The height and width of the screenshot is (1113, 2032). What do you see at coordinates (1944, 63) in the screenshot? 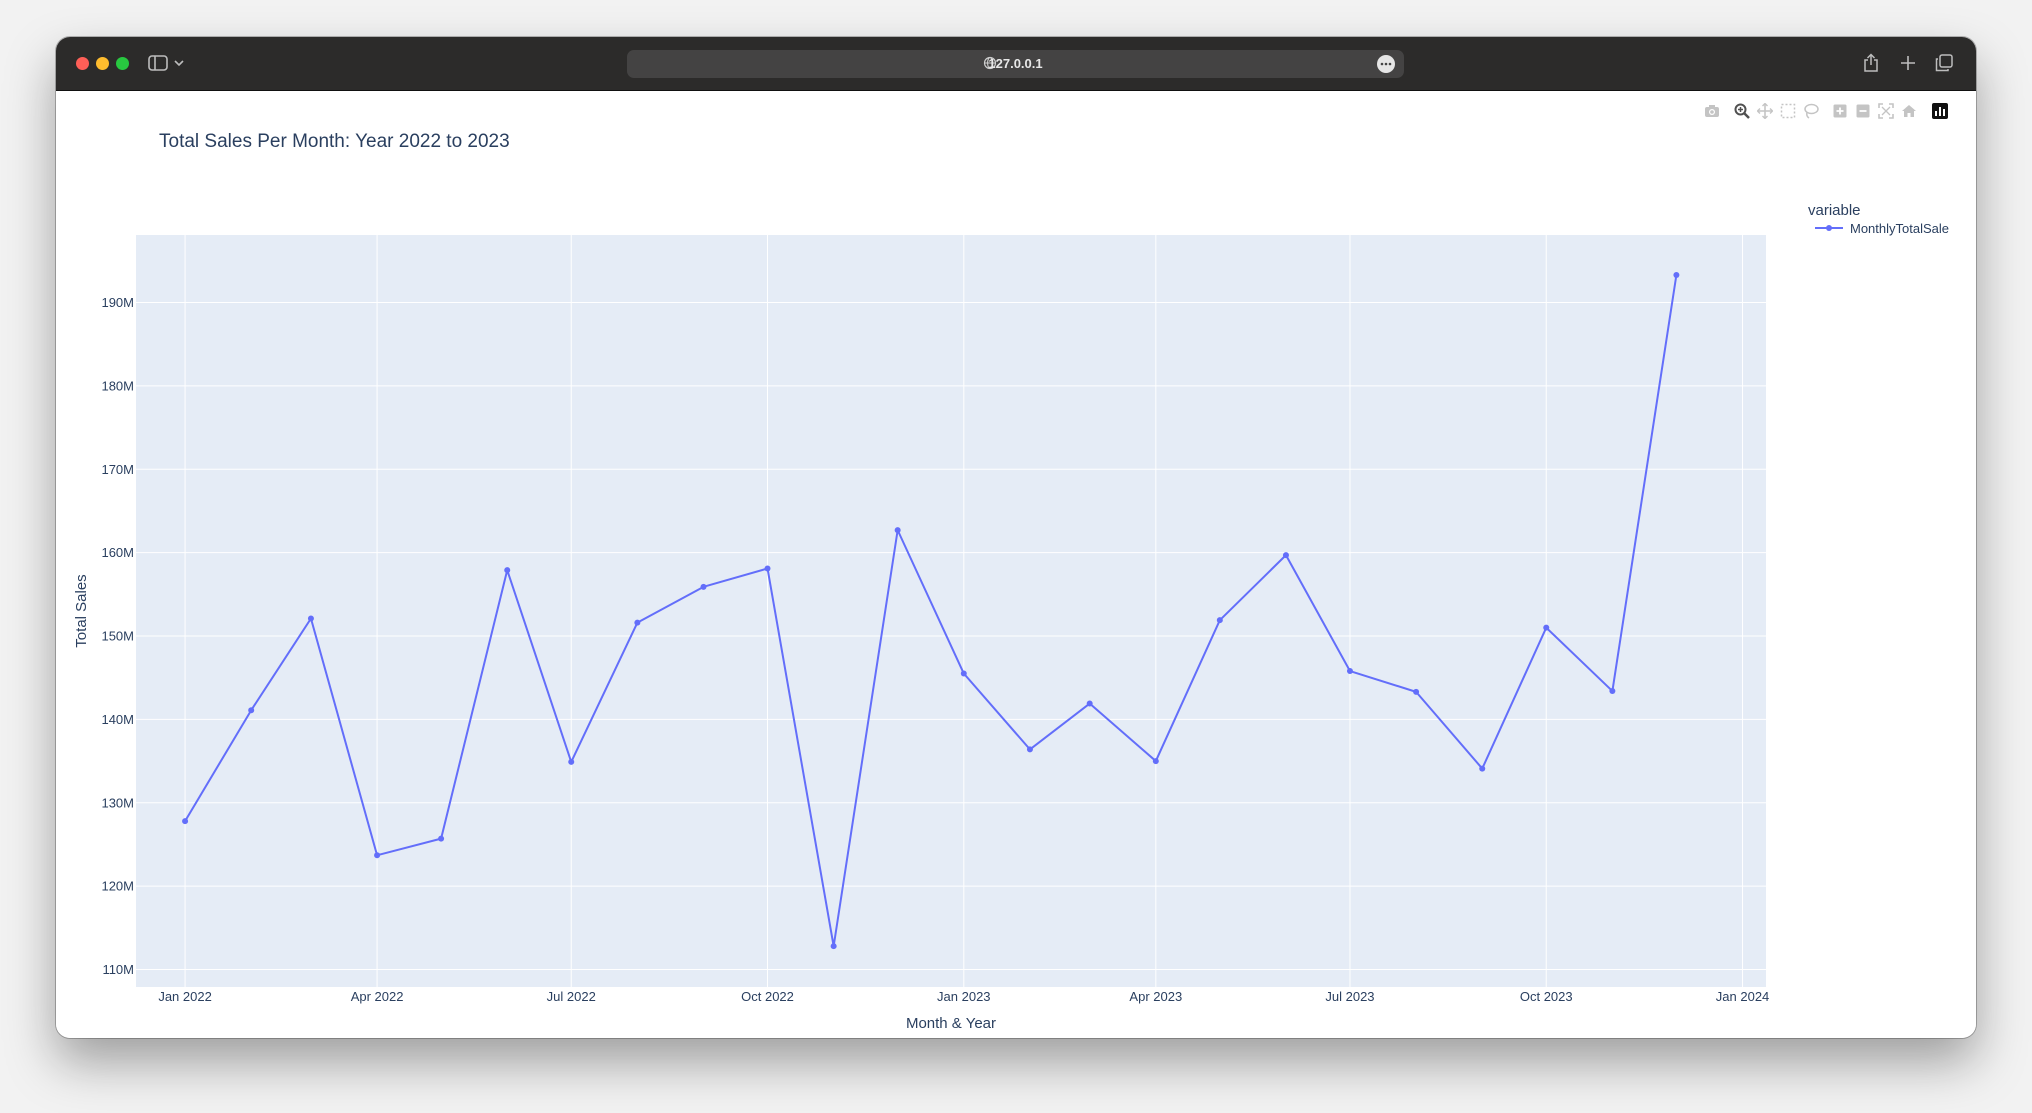
I see `tab-overview-icon` at bounding box center [1944, 63].